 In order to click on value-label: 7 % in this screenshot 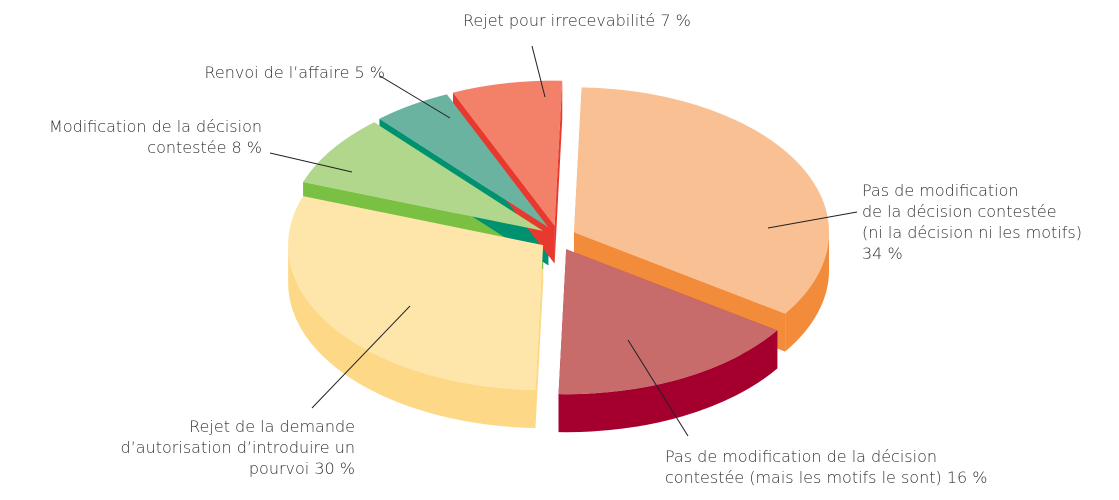, I will do `click(675, 20)`.